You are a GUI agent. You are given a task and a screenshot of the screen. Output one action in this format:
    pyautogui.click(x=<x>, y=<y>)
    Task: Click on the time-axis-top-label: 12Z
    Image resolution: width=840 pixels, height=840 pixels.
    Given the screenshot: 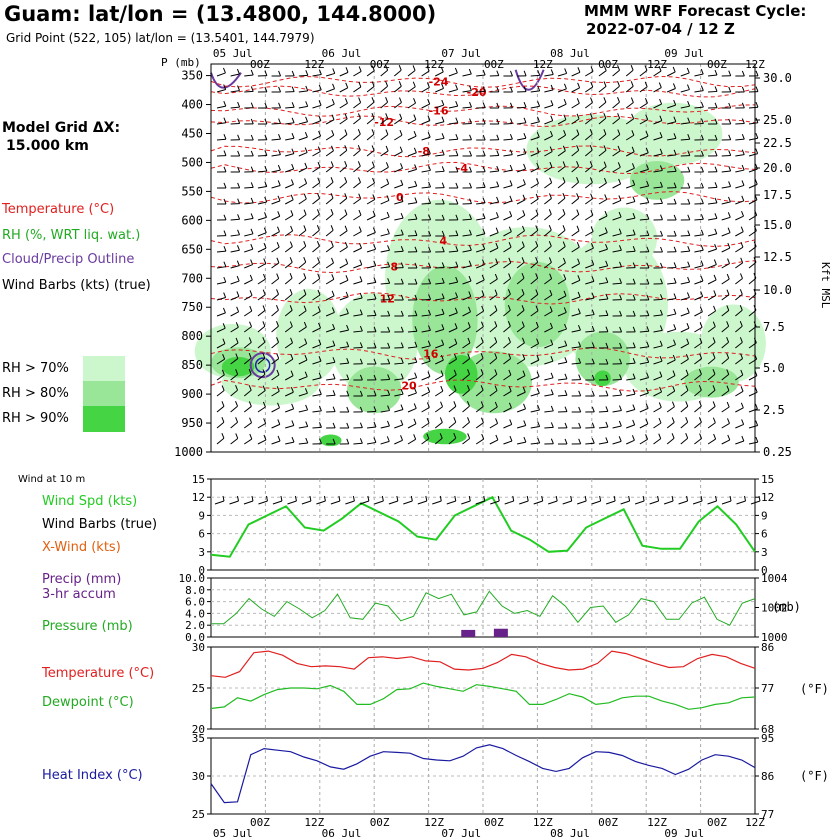 What is the action you would take?
    pyautogui.click(x=543, y=64)
    